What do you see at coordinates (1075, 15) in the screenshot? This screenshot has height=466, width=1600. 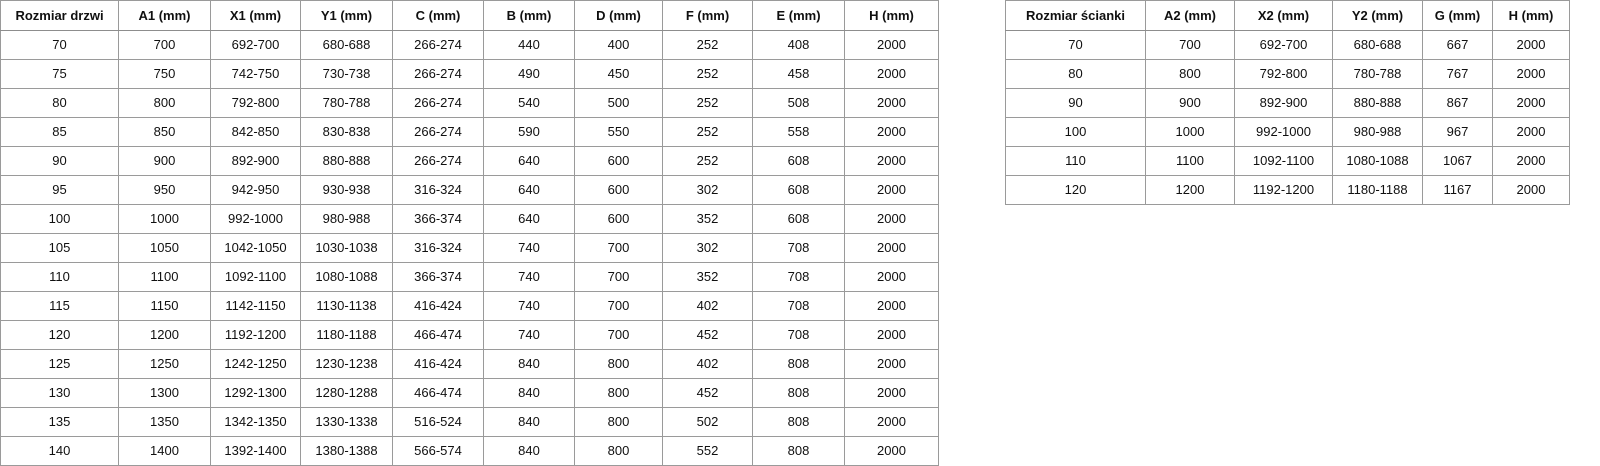 I see `walls-col-header-size: Rozmiar ścianki` at bounding box center [1075, 15].